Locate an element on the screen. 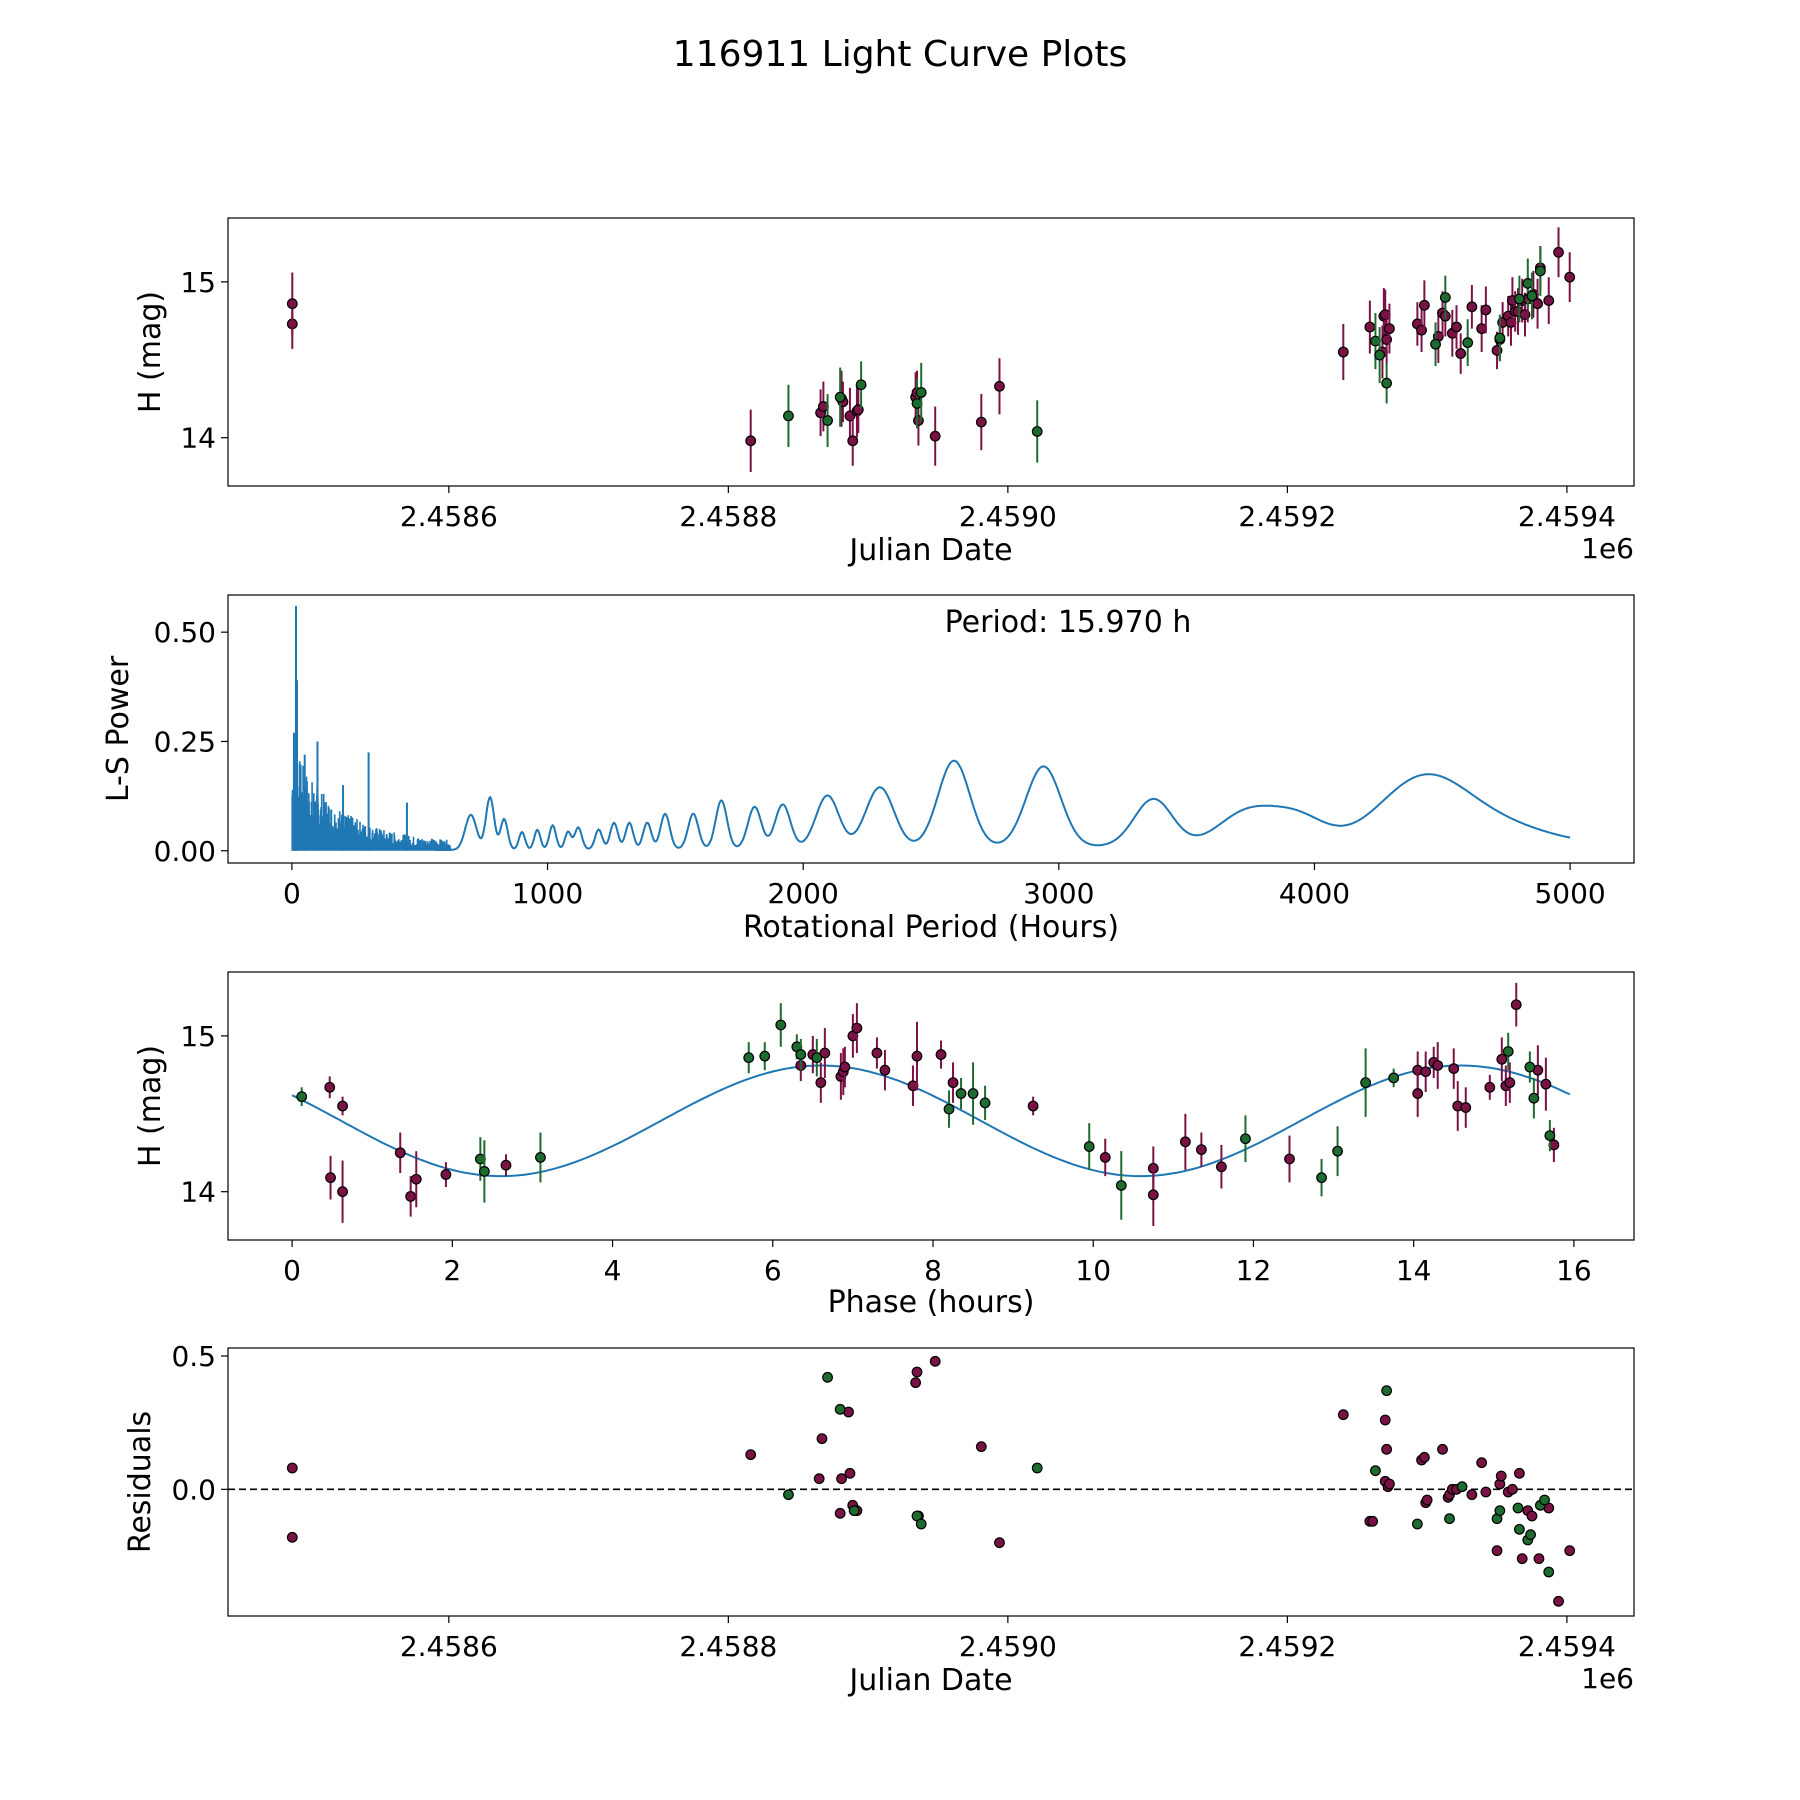 The height and width of the screenshot is (1800, 1800). residuals-xtick-label: 2.4588 is located at coordinates (728, 1646).